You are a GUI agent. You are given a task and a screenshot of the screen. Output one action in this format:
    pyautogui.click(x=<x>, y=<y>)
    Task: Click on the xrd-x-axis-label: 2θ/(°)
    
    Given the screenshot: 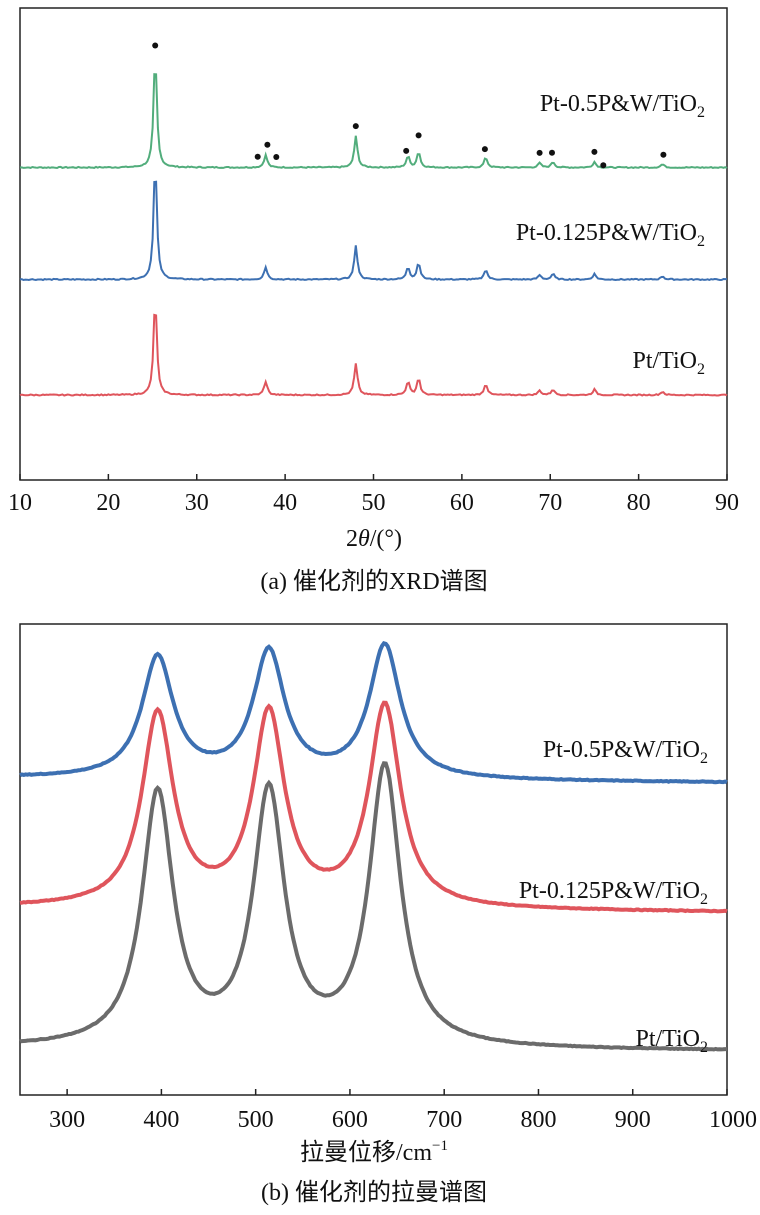 What is the action you would take?
    pyautogui.click(x=374, y=539)
    